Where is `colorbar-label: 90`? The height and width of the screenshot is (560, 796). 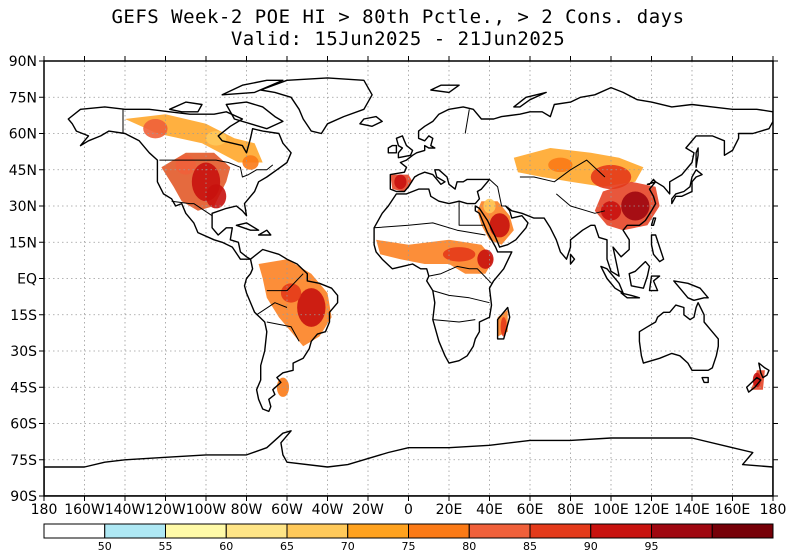 colorbar-label: 90 is located at coordinates (591, 546).